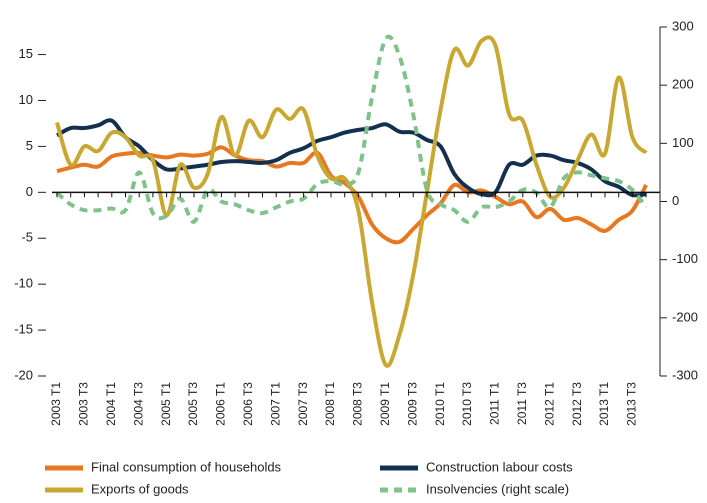  What do you see at coordinates (497, 488) in the screenshot?
I see `legend-label: Insolvencies (right scale)` at bounding box center [497, 488].